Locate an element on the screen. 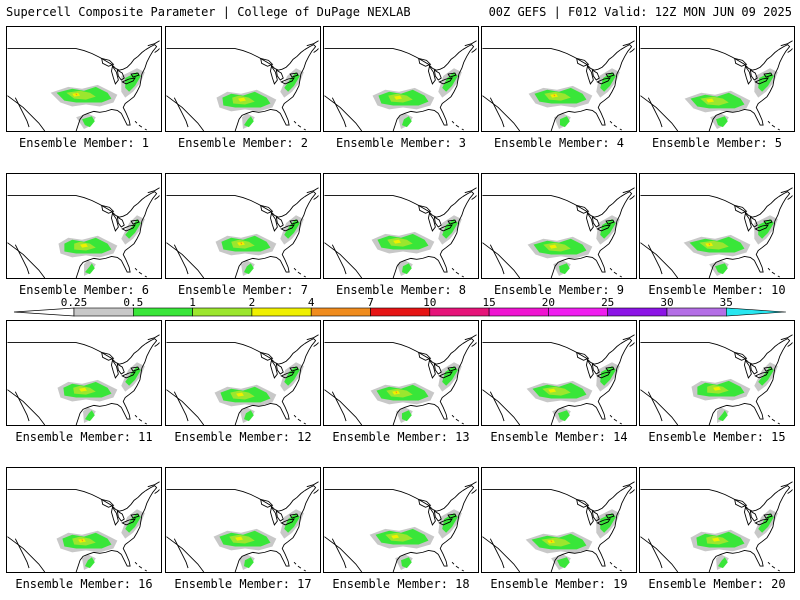 The width and height of the screenshot is (800, 600). scale-tick-label: 0.5 is located at coordinates (133, 302).